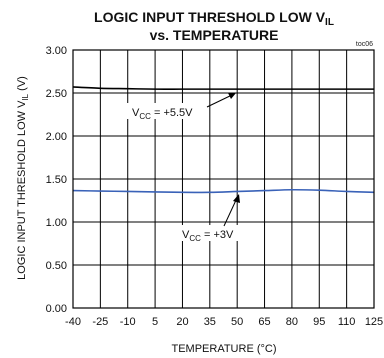 Image resolution: width=384 pixels, height=358 pixels. I want to click on chart-title-line2: vs. TEMPERATURE, so click(214, 35).